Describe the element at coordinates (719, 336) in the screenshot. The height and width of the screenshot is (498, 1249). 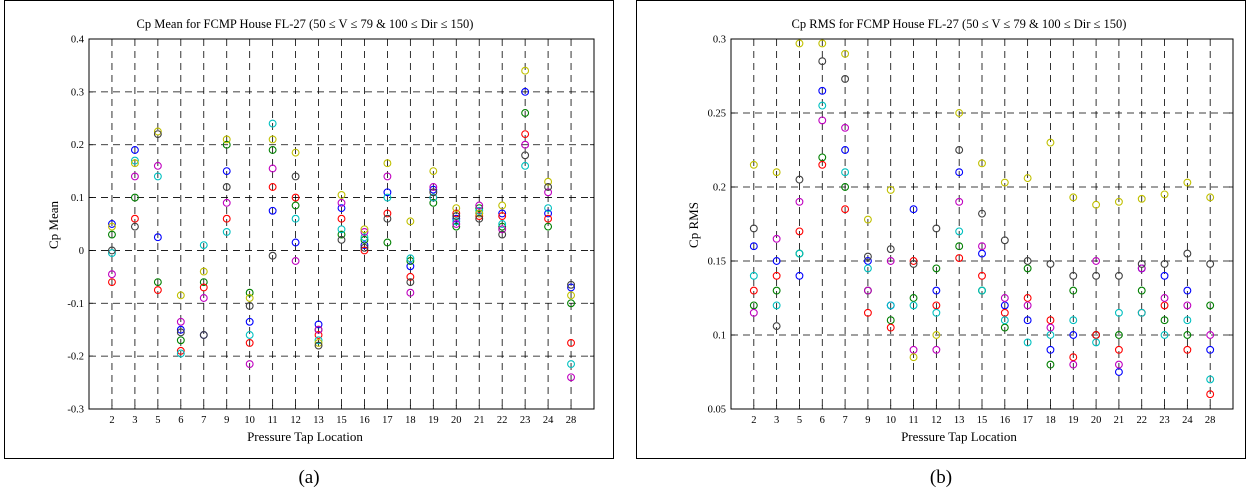
I see `y-tick-label: 0.1` at that location.